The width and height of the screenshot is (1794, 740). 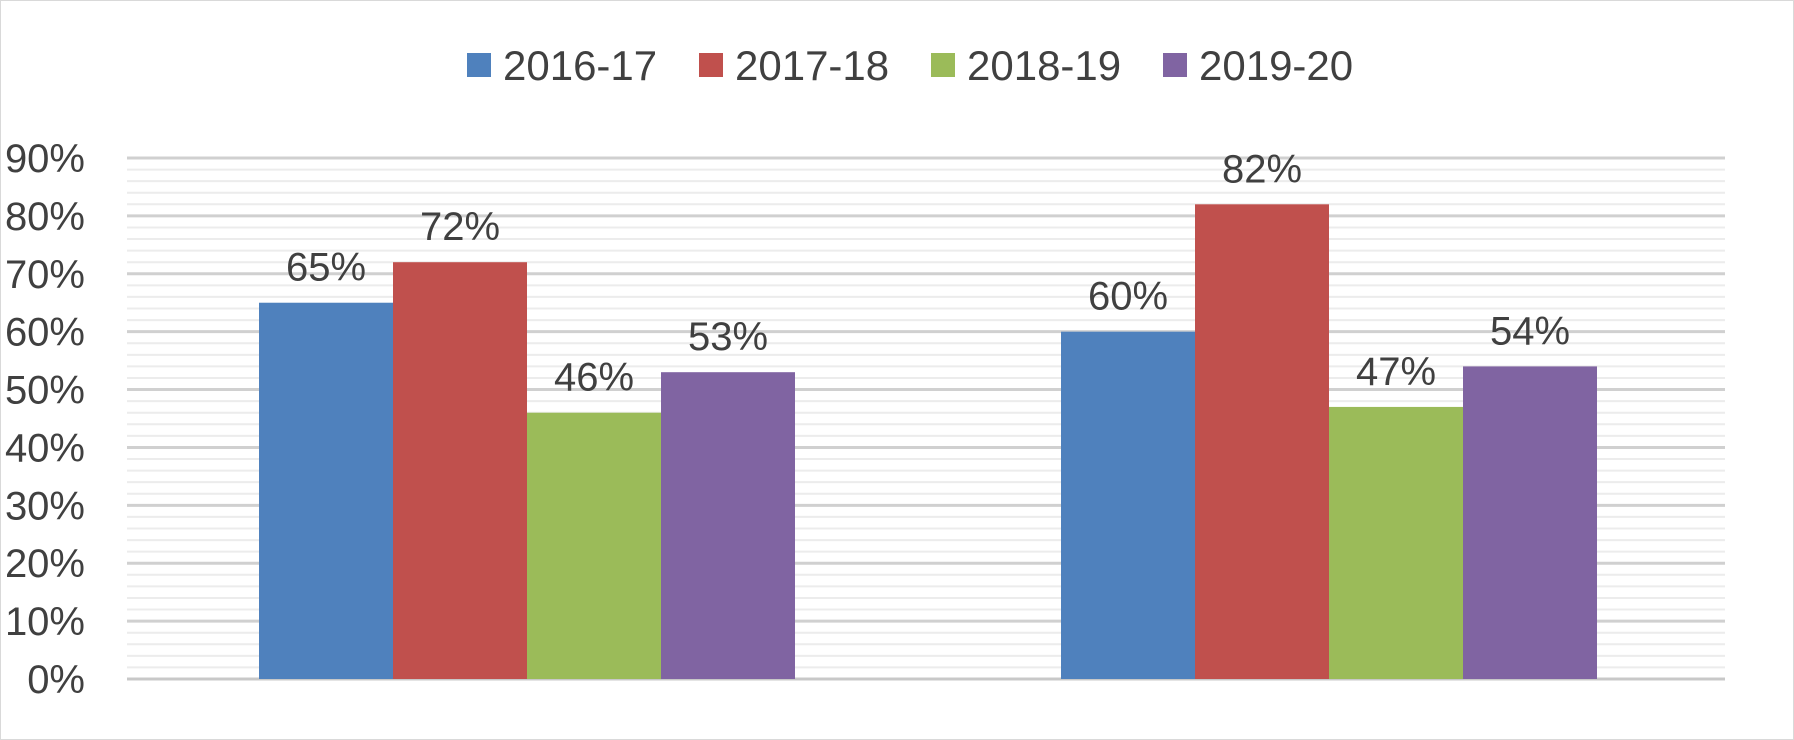 What do you see at coordinates (910, 65) in the screenshot?
I see `legend: 2016-17 2017-18 2018-19 2019-20` at bounding box center [910, 65].